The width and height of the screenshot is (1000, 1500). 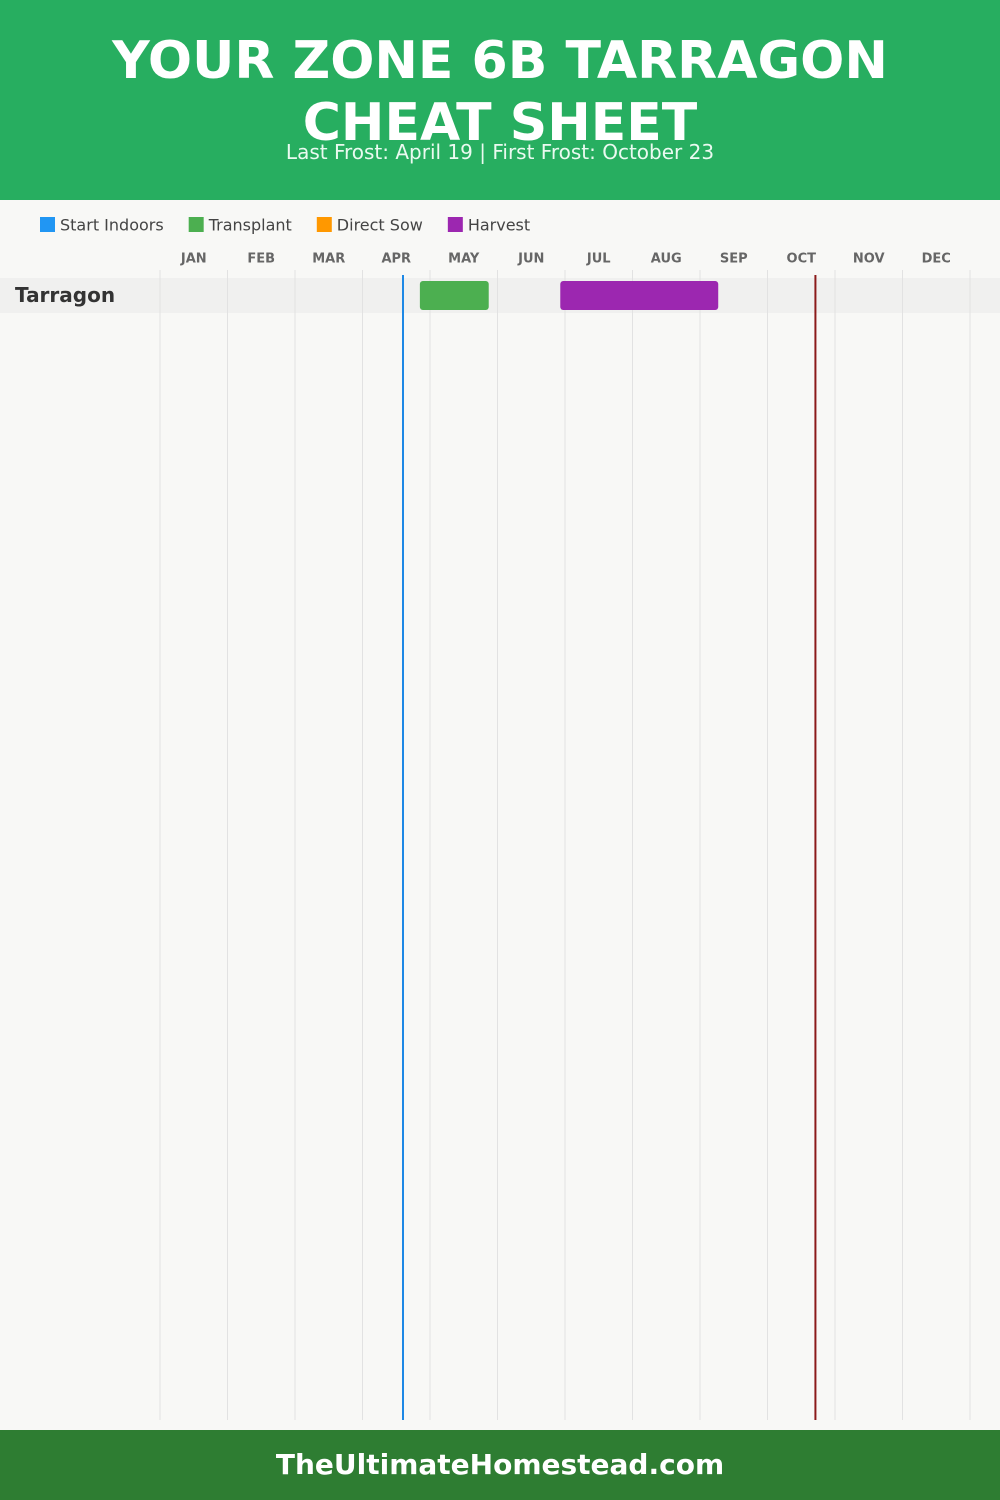 I want to click on legend-label: Harvest, so click(x=499, y=225).